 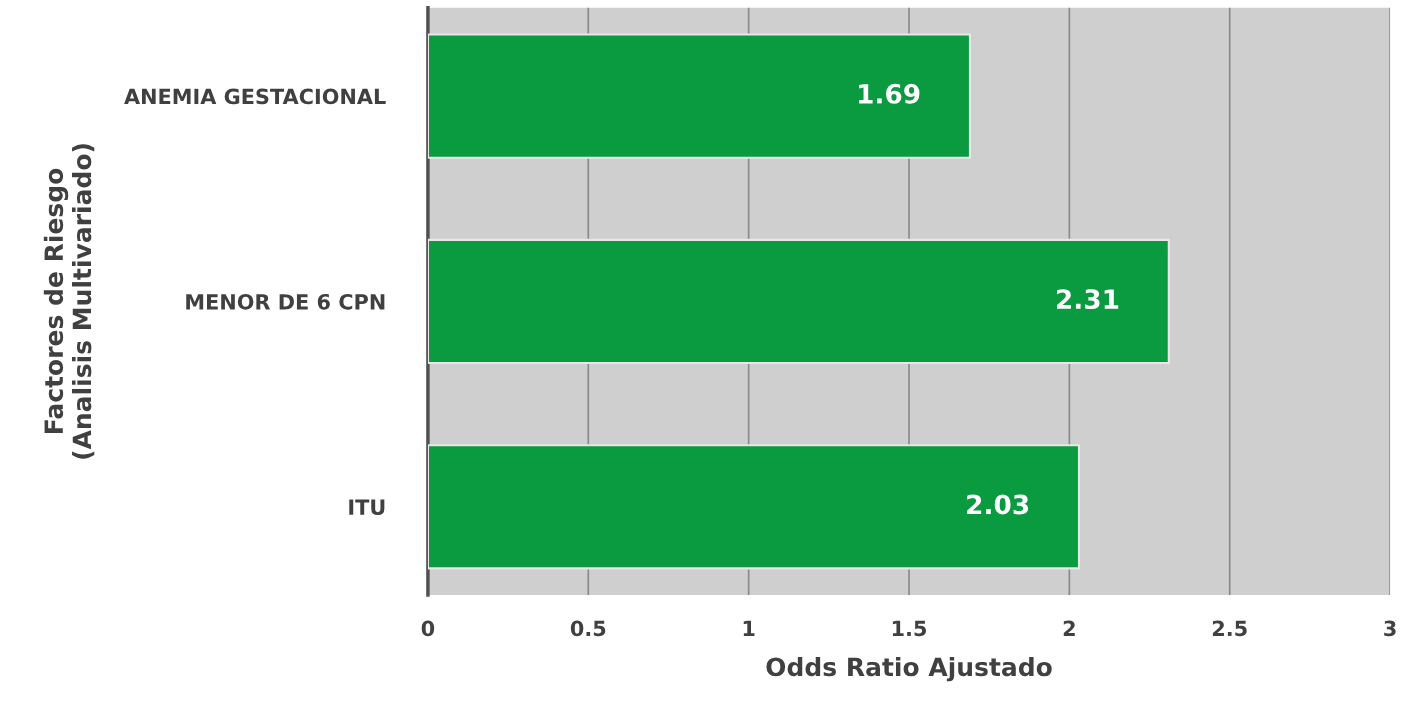 I want to click on x-tick-label: 1, so click(x=749, y=628).